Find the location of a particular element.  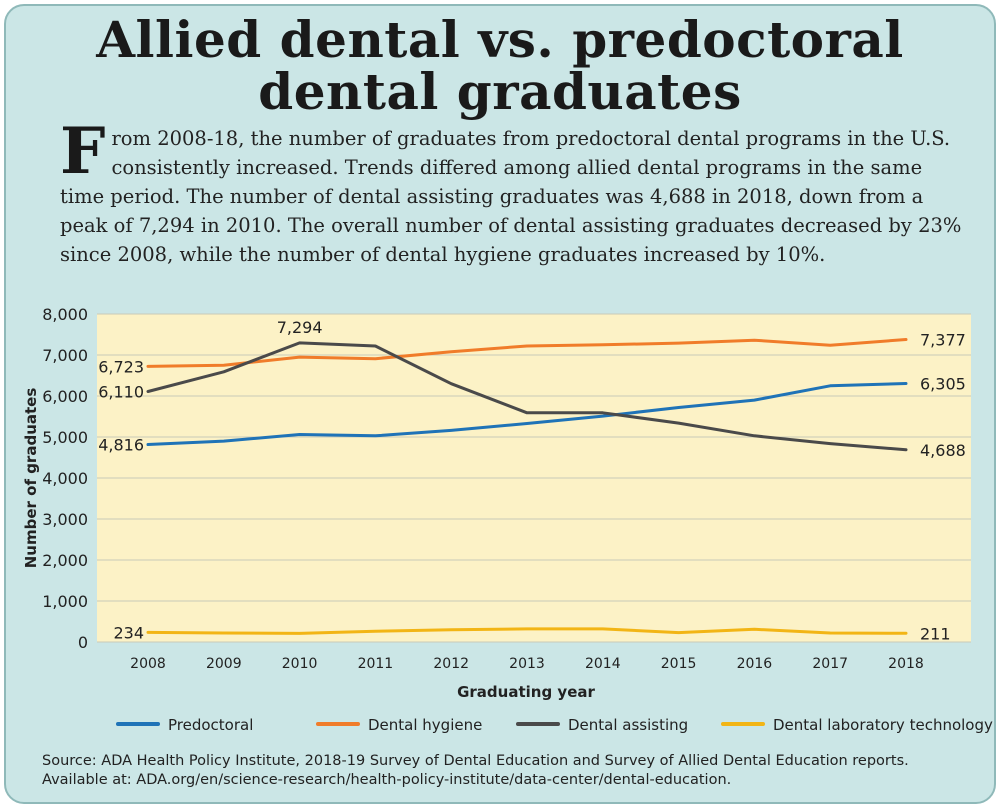

y-tick-label: 0 is located at coordinates (83, 642).